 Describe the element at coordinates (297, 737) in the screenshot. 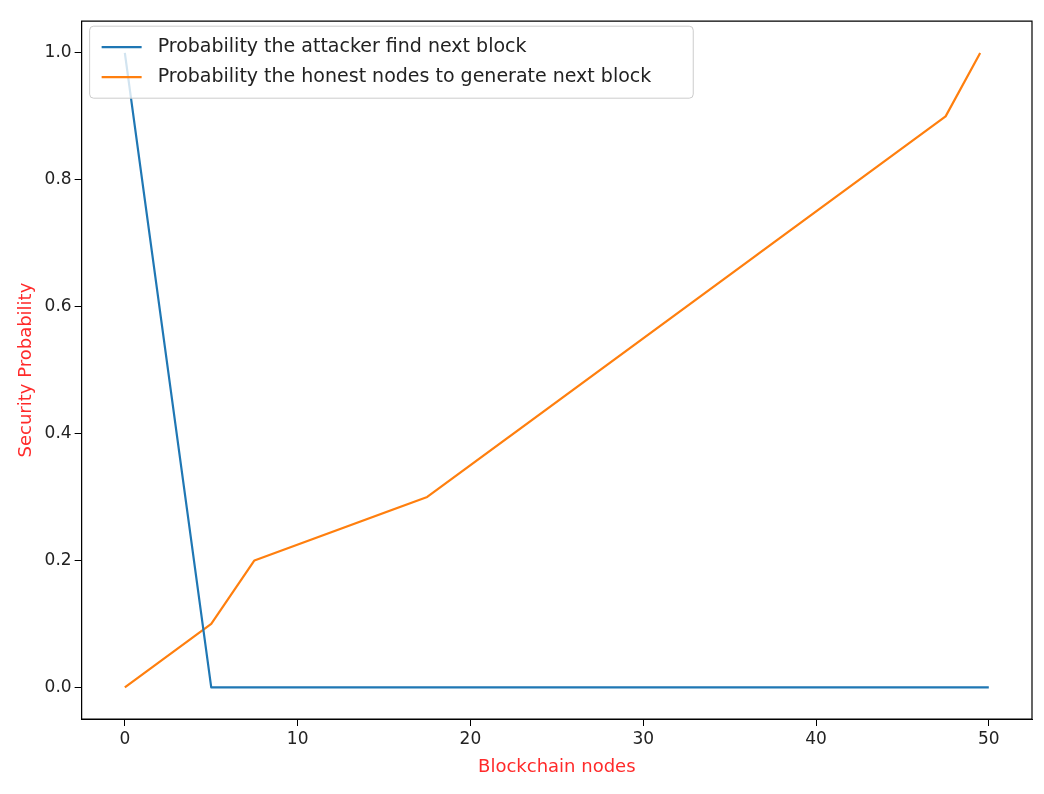

I see `x-tick-label: 10` at that location.